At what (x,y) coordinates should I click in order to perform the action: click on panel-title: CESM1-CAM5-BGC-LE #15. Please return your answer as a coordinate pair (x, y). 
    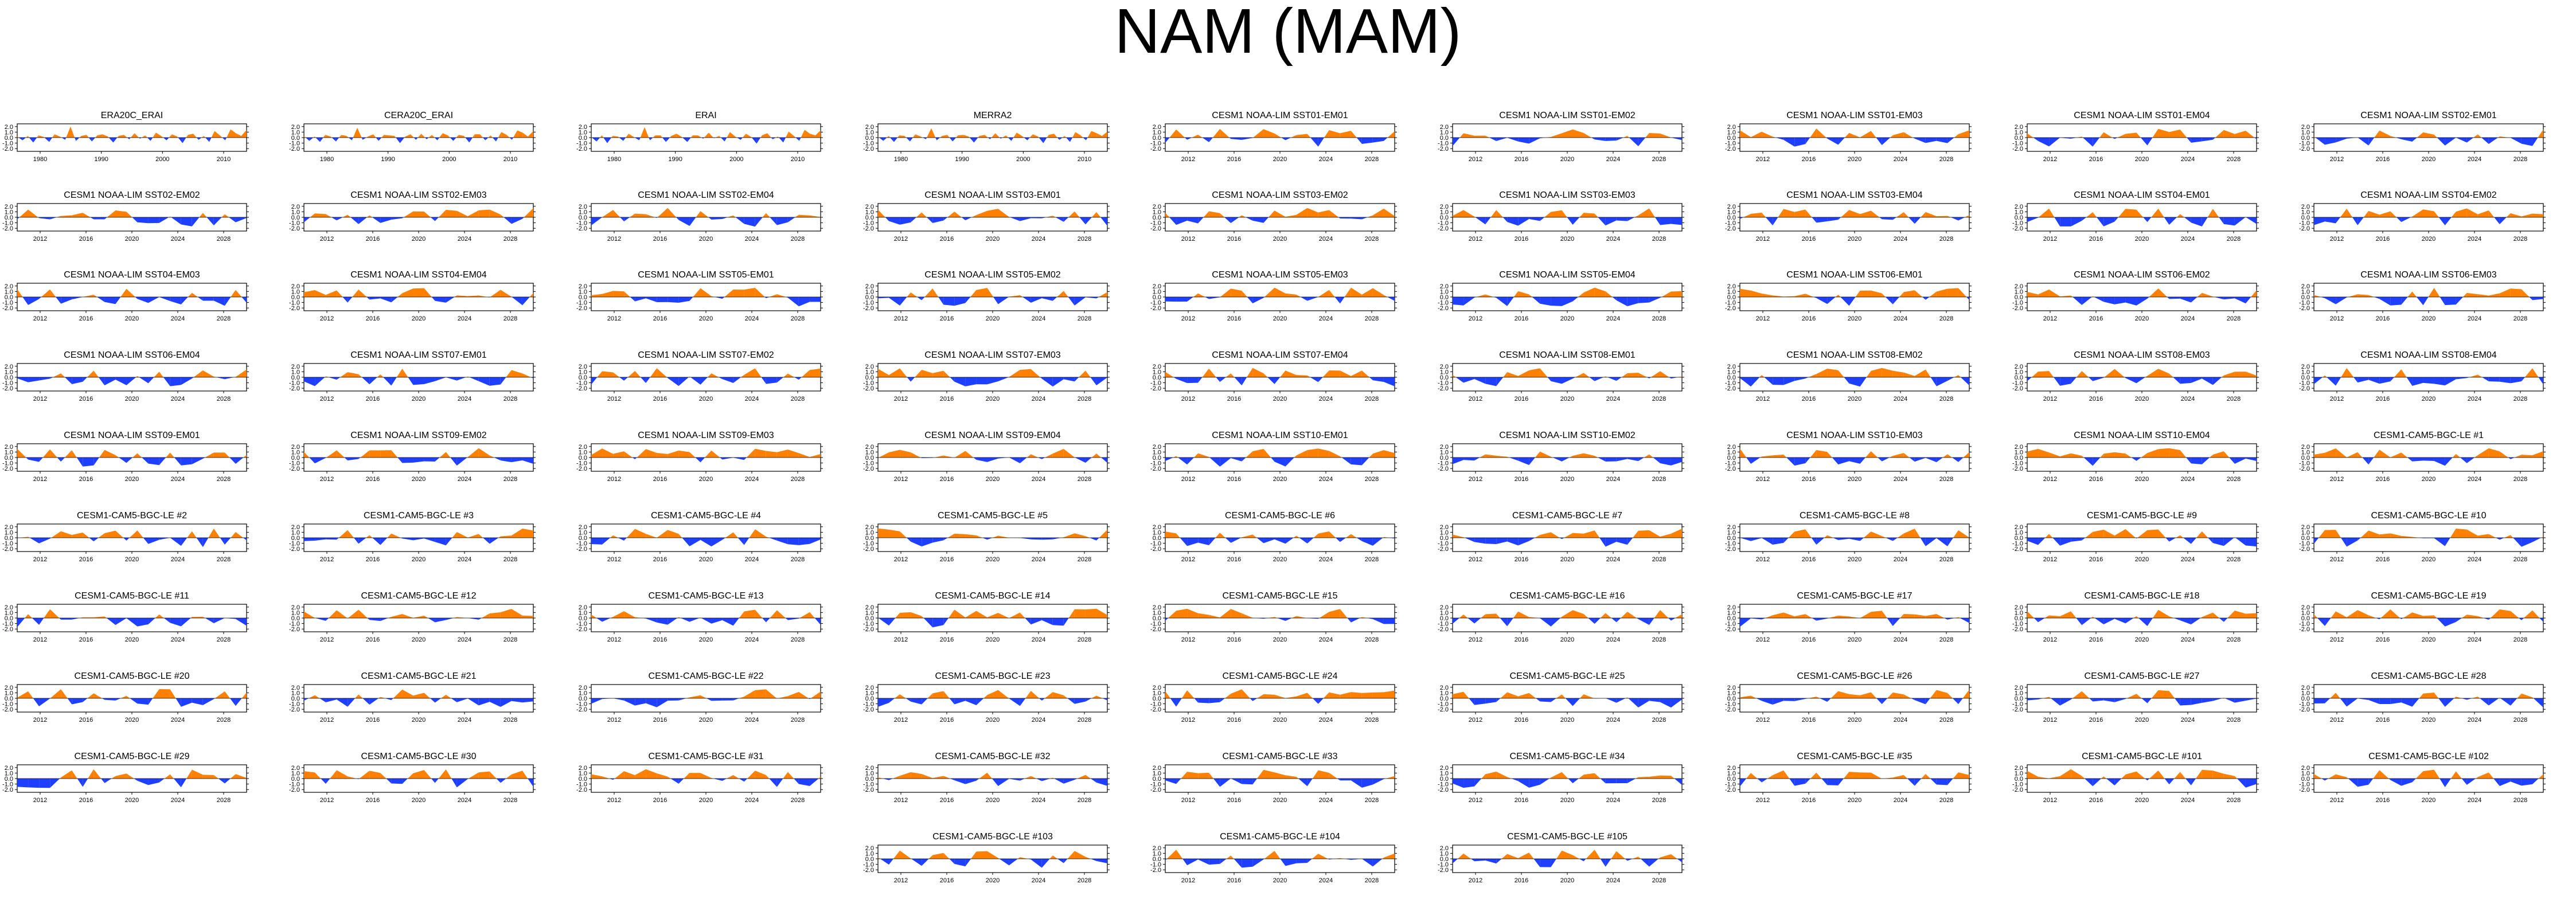
    Looking at the image, I should click on (1280, 596).